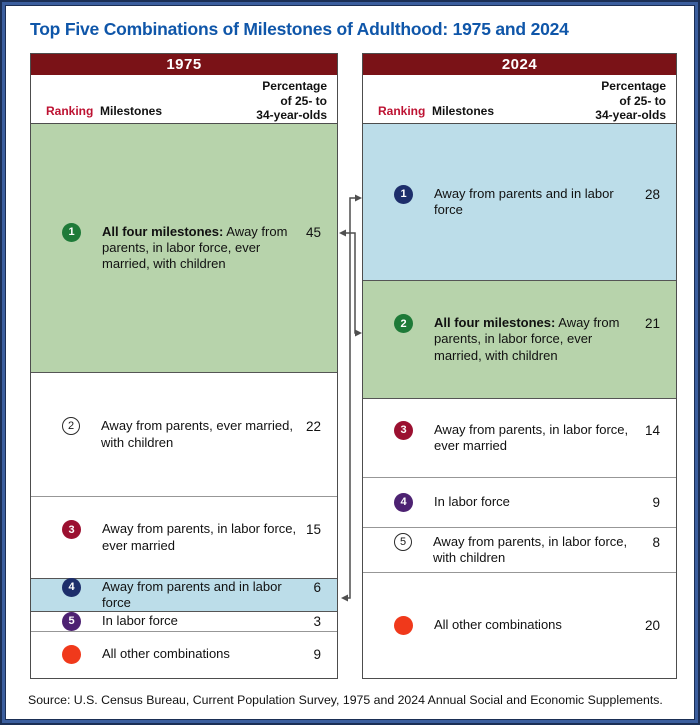 This screenshot has height=725, width=700. I want to click on milestone-row: 4 Away from parents and in labor force 6, so click(184, 594).